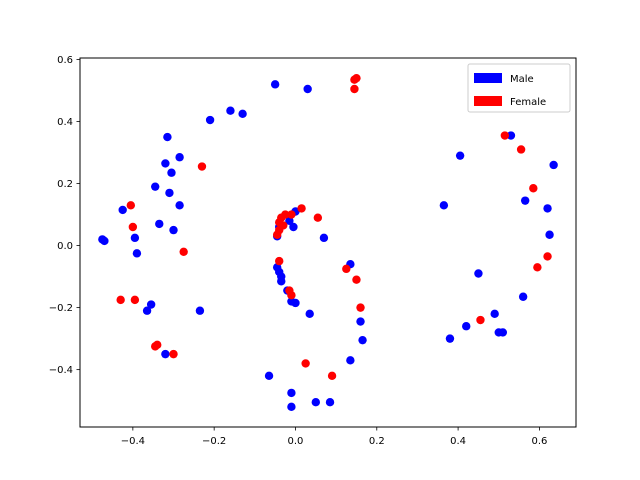 The image size is (640, 480). I want to click on y-tick-label: 0.6, so click(65, 60).